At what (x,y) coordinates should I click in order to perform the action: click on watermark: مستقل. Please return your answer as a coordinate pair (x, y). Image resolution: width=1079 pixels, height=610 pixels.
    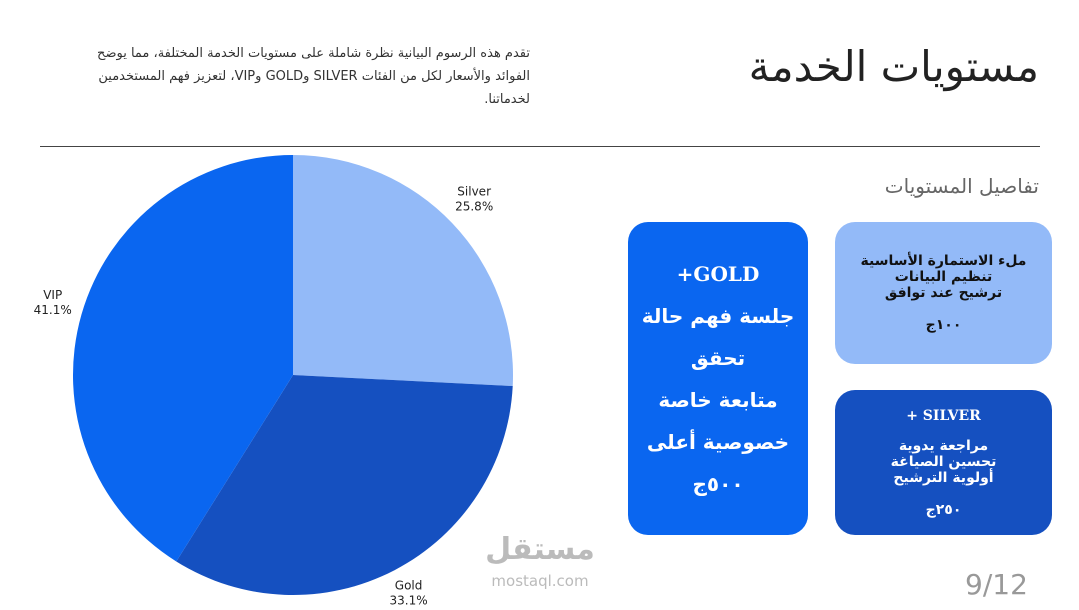
    Looking at the image, I should click on (540, 549).